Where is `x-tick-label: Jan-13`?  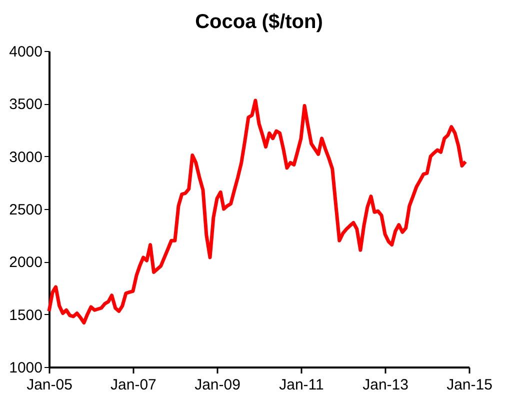
x-tick-label: Jan-13 is located at coordinates (385, 385).